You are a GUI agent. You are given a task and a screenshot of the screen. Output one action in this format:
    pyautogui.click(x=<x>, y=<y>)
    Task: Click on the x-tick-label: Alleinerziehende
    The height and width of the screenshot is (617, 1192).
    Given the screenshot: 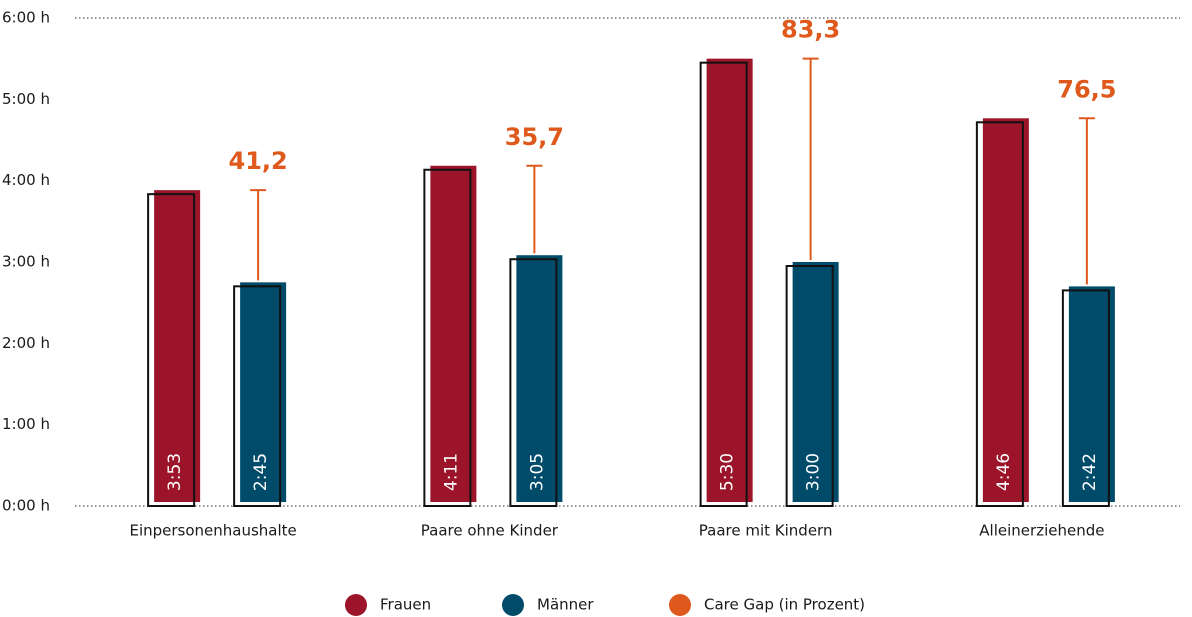 What is the action you would take?
    pyautogui.click(x=1041, y=531)
    